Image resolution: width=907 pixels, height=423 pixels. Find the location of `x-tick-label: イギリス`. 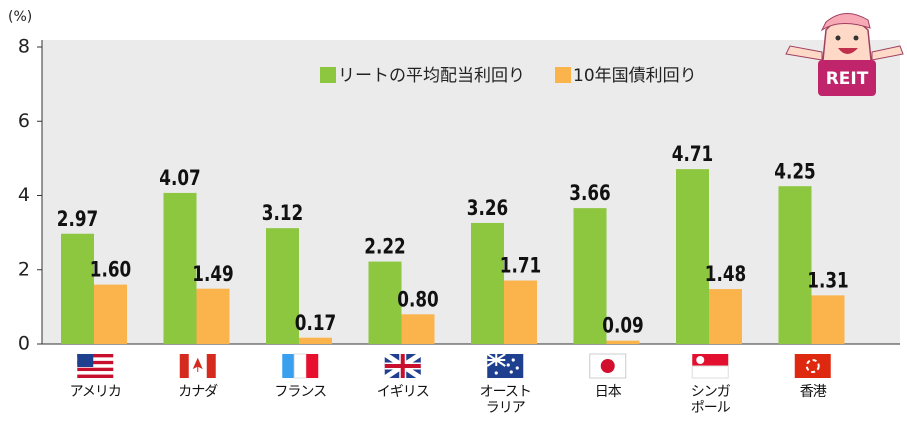

x-tick-label: イギリス is located at coordinates (403, 392).